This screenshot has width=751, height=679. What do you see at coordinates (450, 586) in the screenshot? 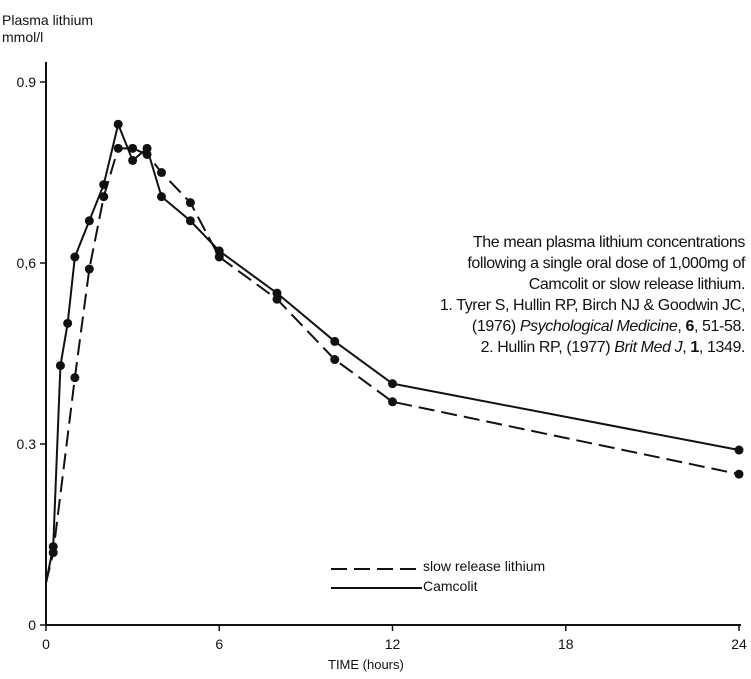
I see `legend-entry-camcolit: Camcolit` at bounding box center [450, 586].